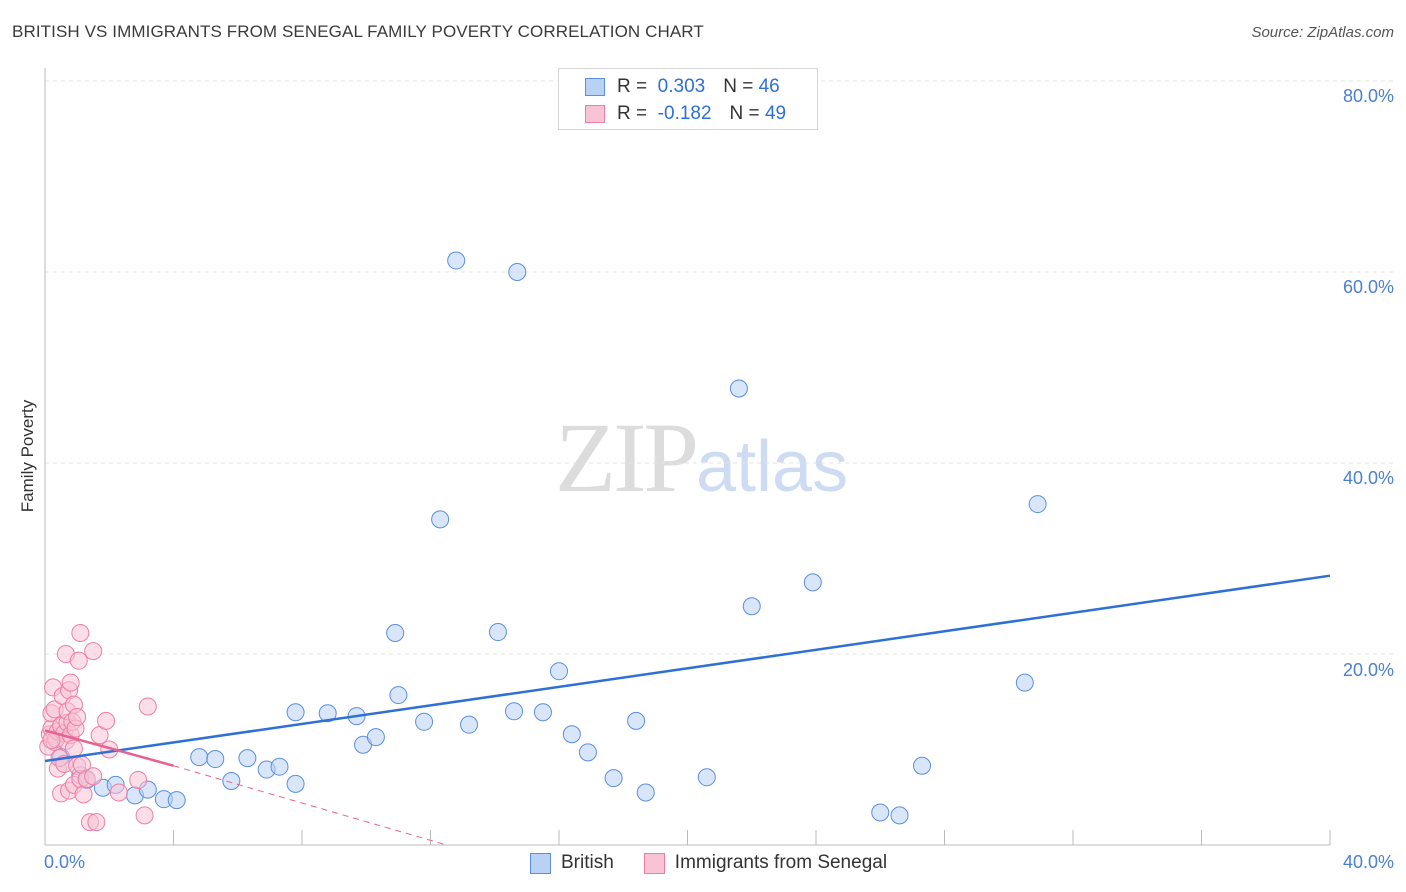 This screenshot has width=1406, height=892. What do you see at coordinates (775, 113) in the screenshot?
I see `senegal-n-value: 49` at bounding box center [775, 113].